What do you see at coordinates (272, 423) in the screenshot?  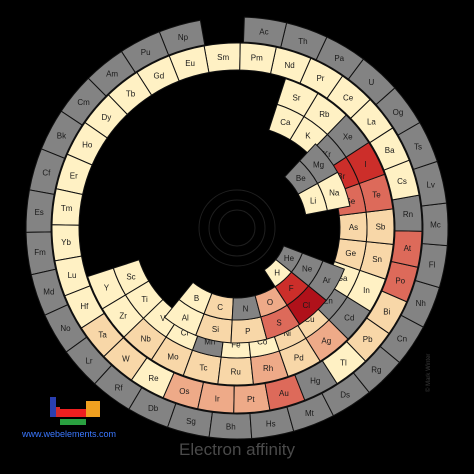 I see `element-cell-hs` at bounding box center [272, 423].